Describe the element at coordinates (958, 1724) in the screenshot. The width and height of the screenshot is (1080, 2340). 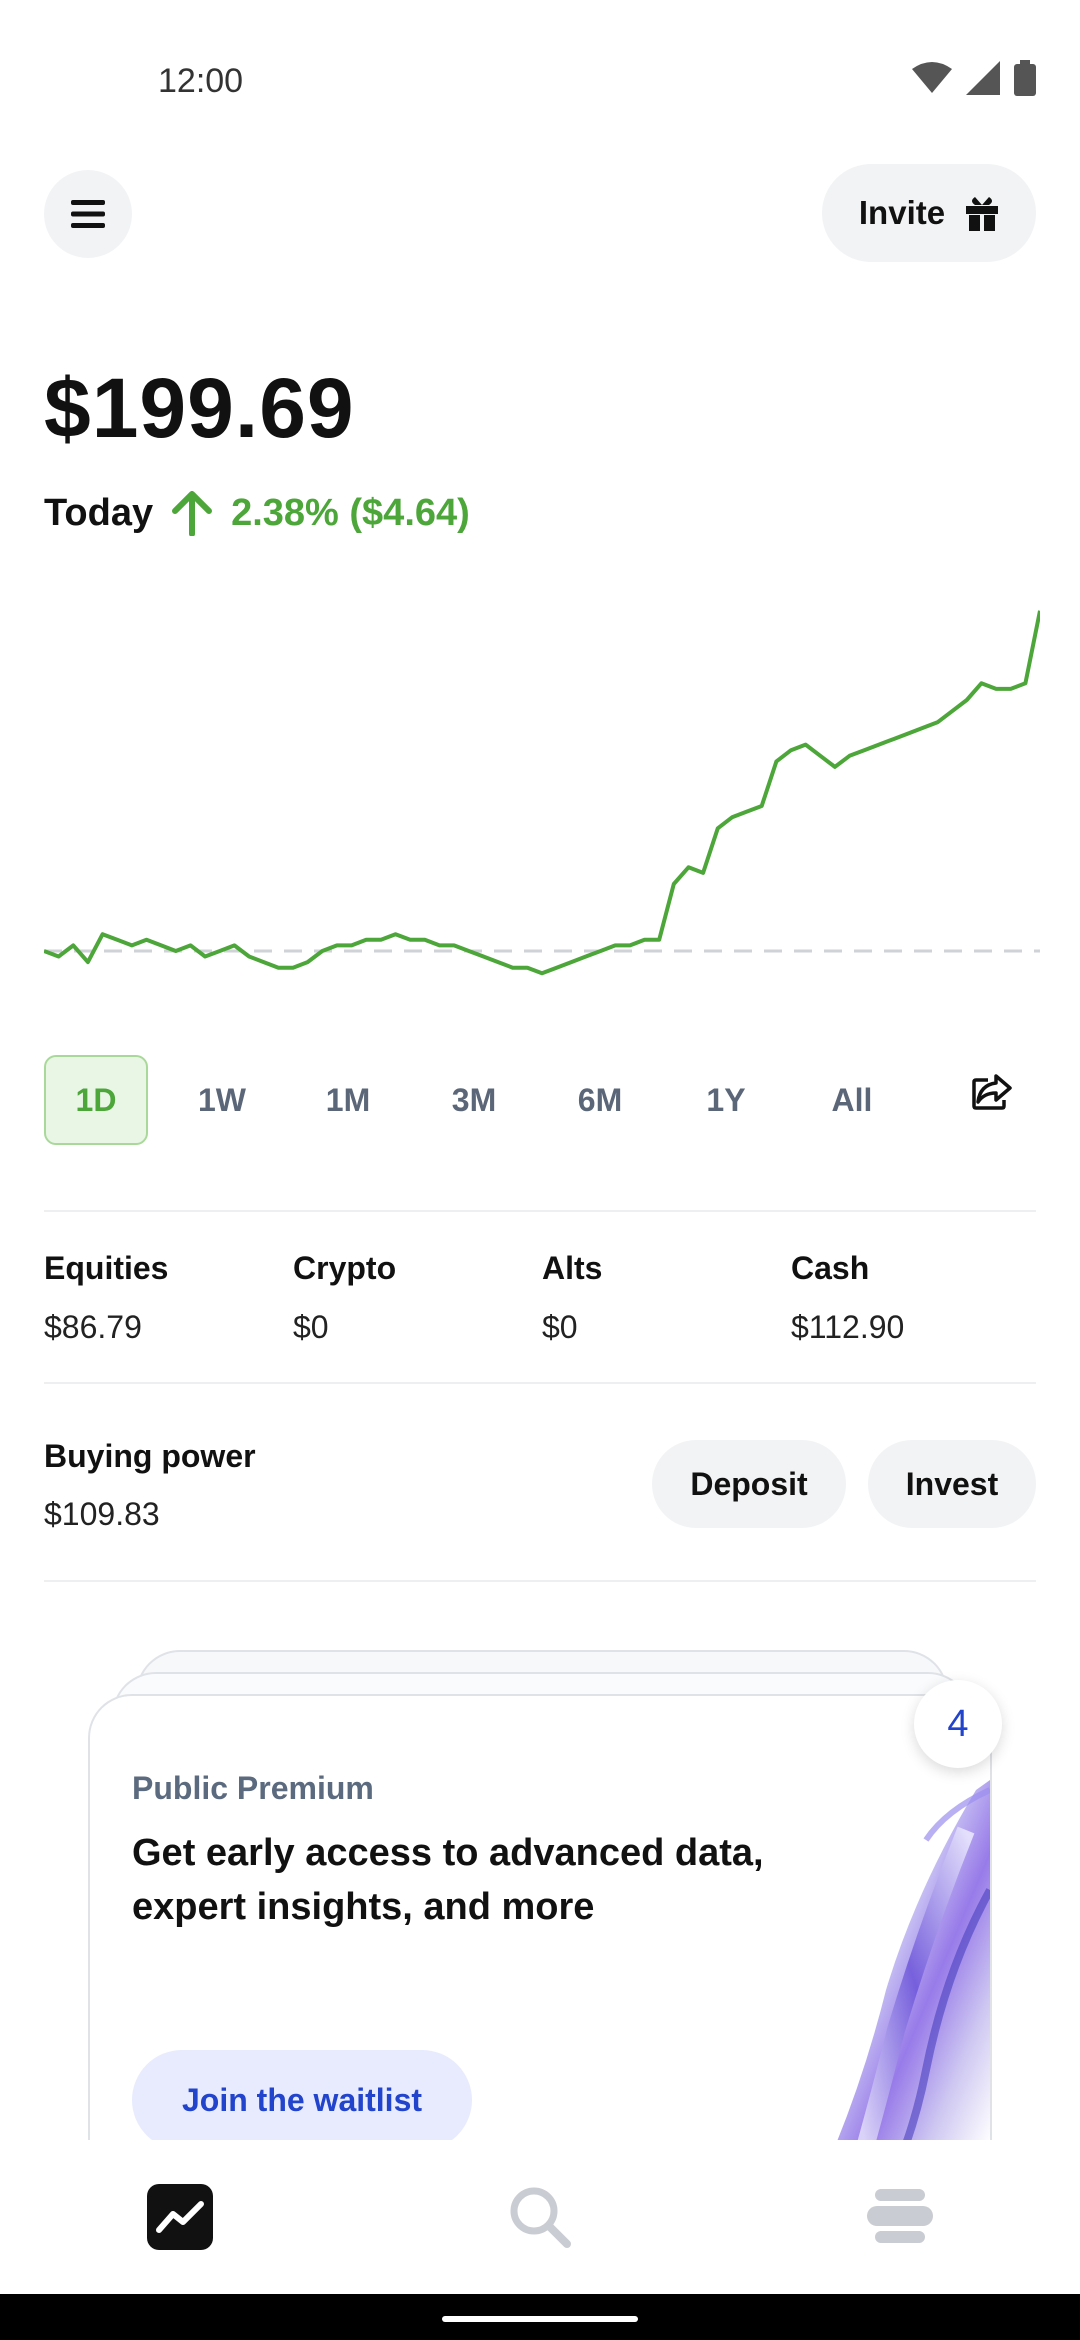
I see `card-count-badge: 4` at that location.